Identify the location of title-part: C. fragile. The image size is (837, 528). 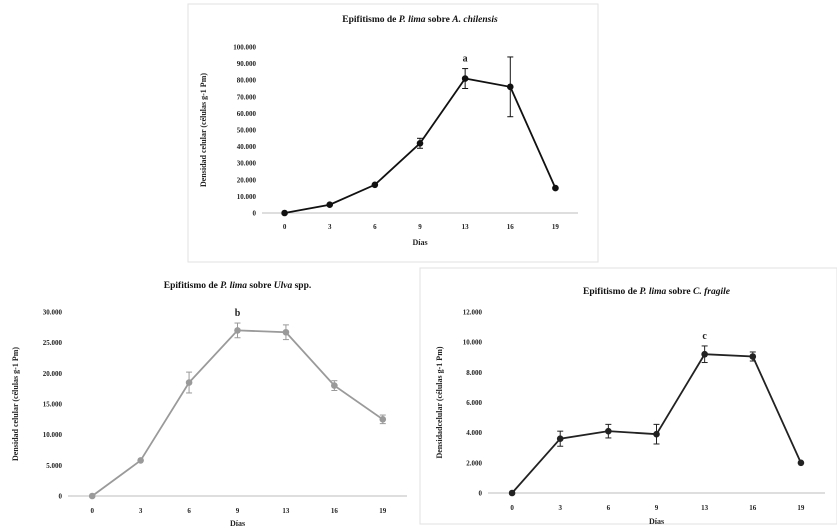
(712, 292).